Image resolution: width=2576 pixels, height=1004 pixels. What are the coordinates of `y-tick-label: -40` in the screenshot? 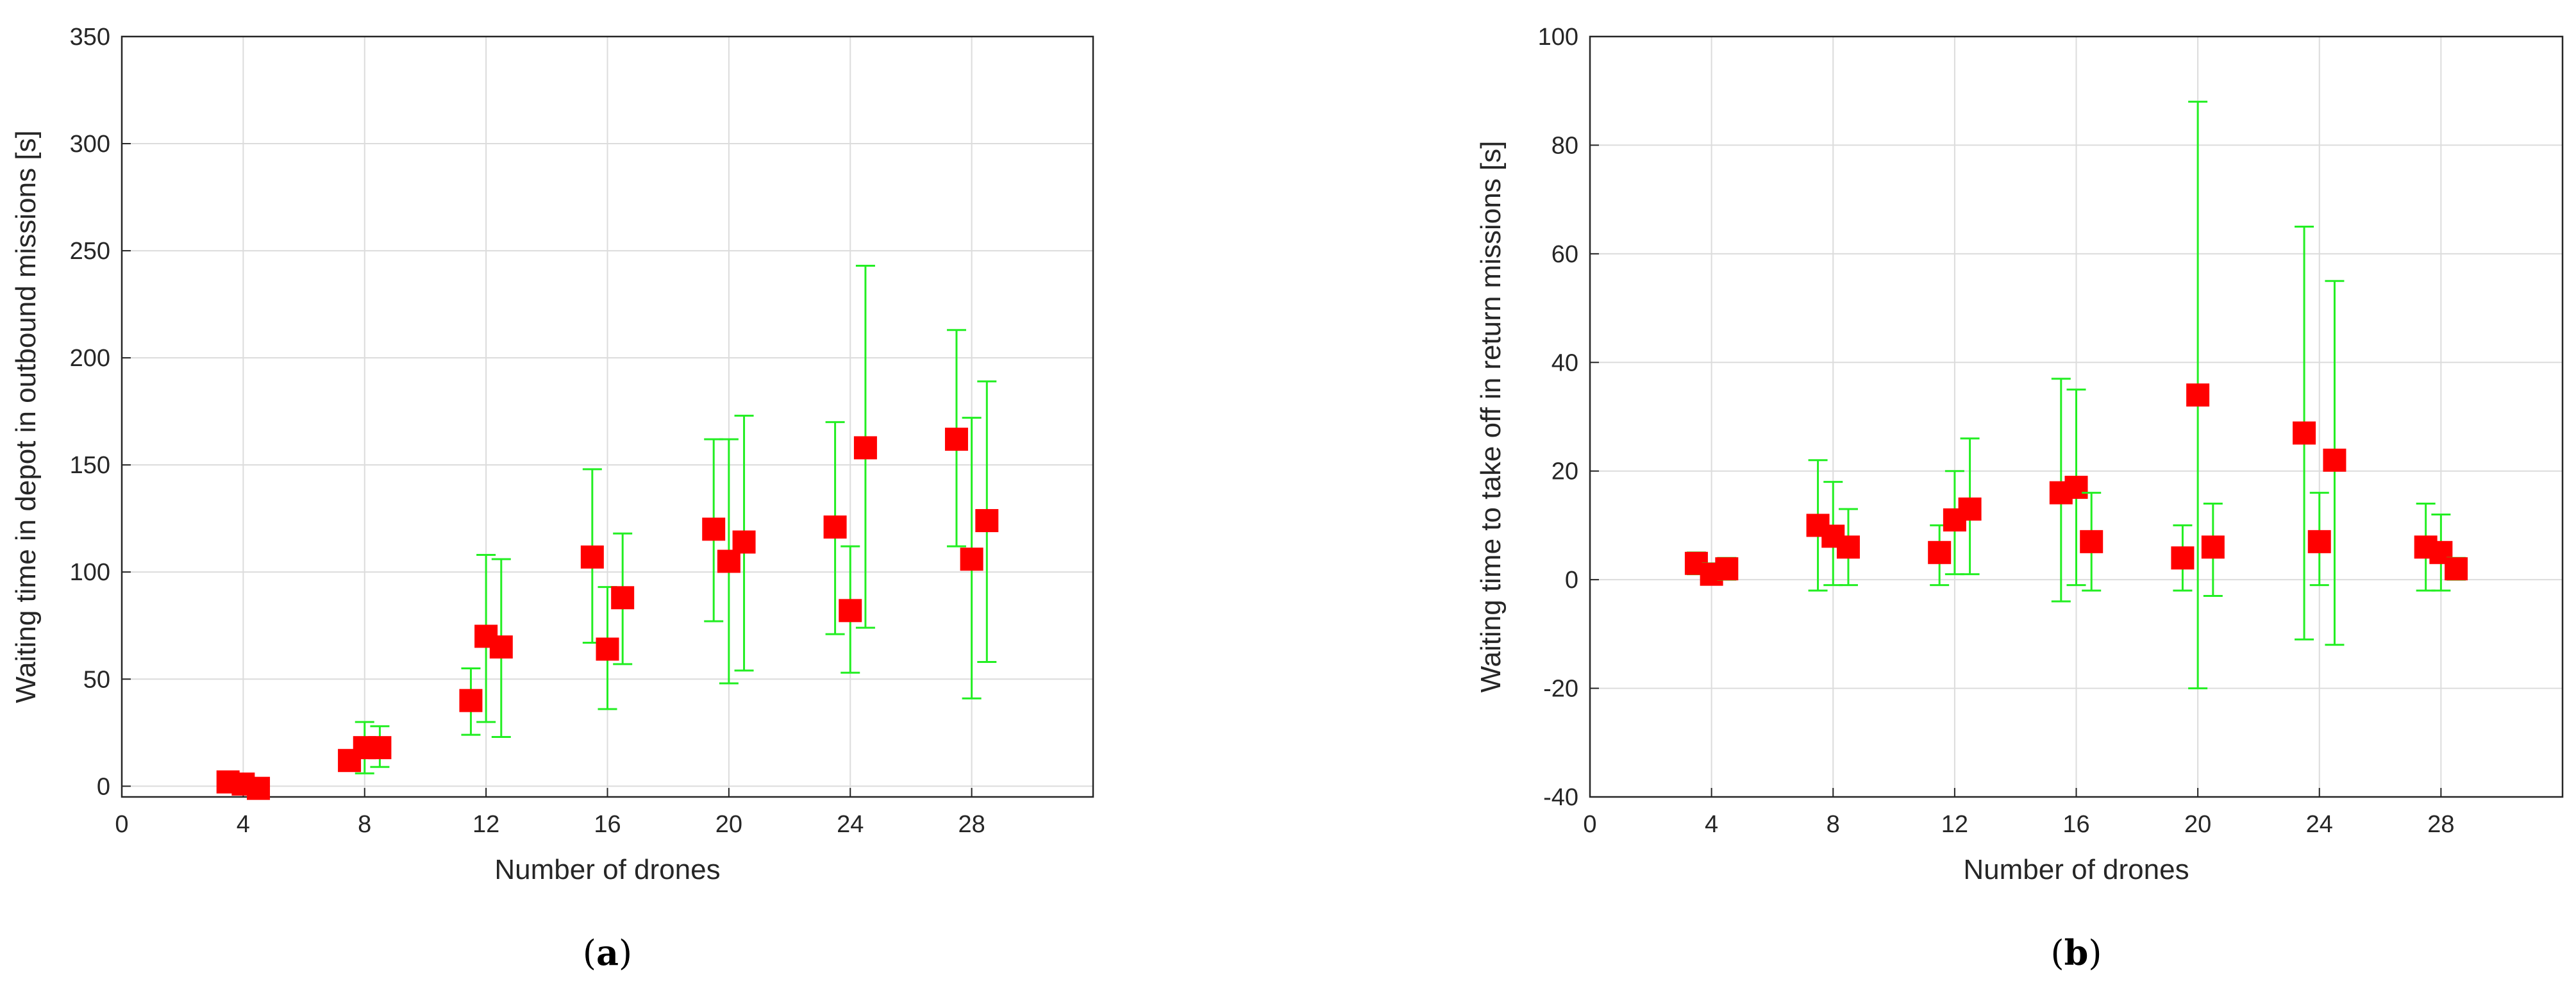 It's located at (1560, 797).